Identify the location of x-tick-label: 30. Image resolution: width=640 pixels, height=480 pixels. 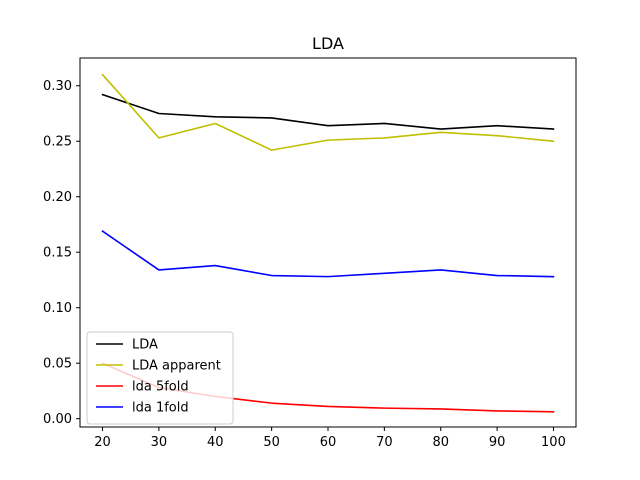
(159, 442).